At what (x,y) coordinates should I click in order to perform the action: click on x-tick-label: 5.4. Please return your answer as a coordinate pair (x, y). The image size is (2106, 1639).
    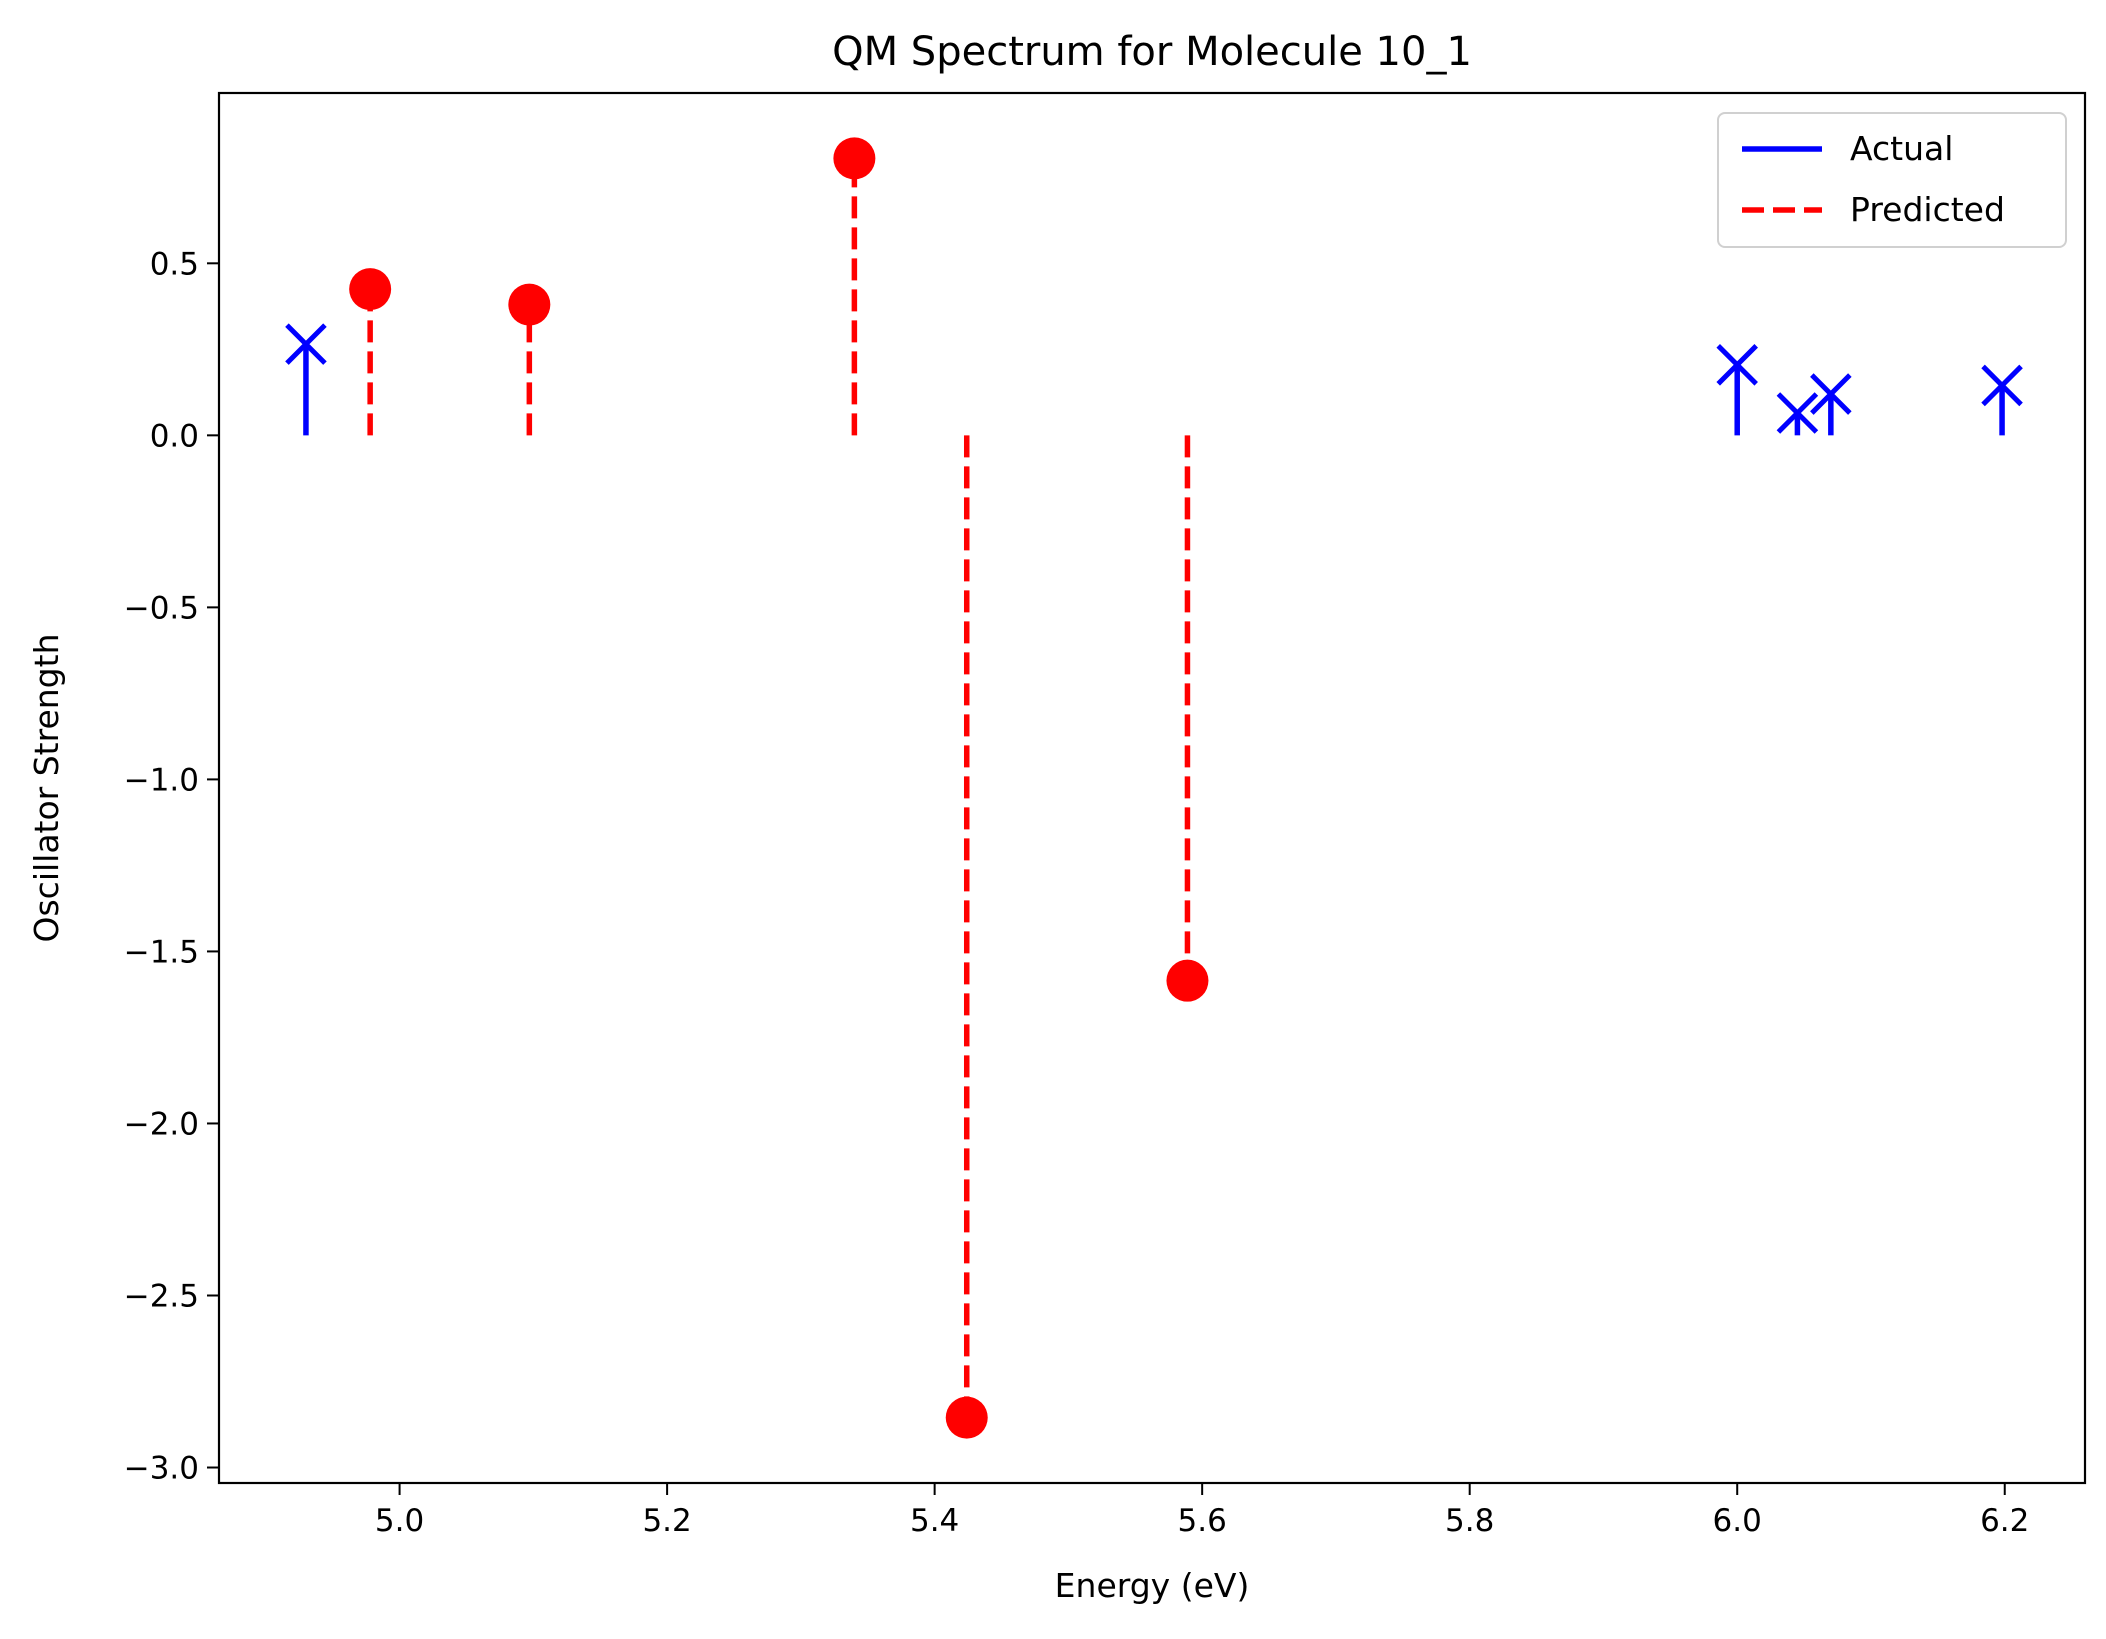
    Looking at the image, I should click on (934, 1521).